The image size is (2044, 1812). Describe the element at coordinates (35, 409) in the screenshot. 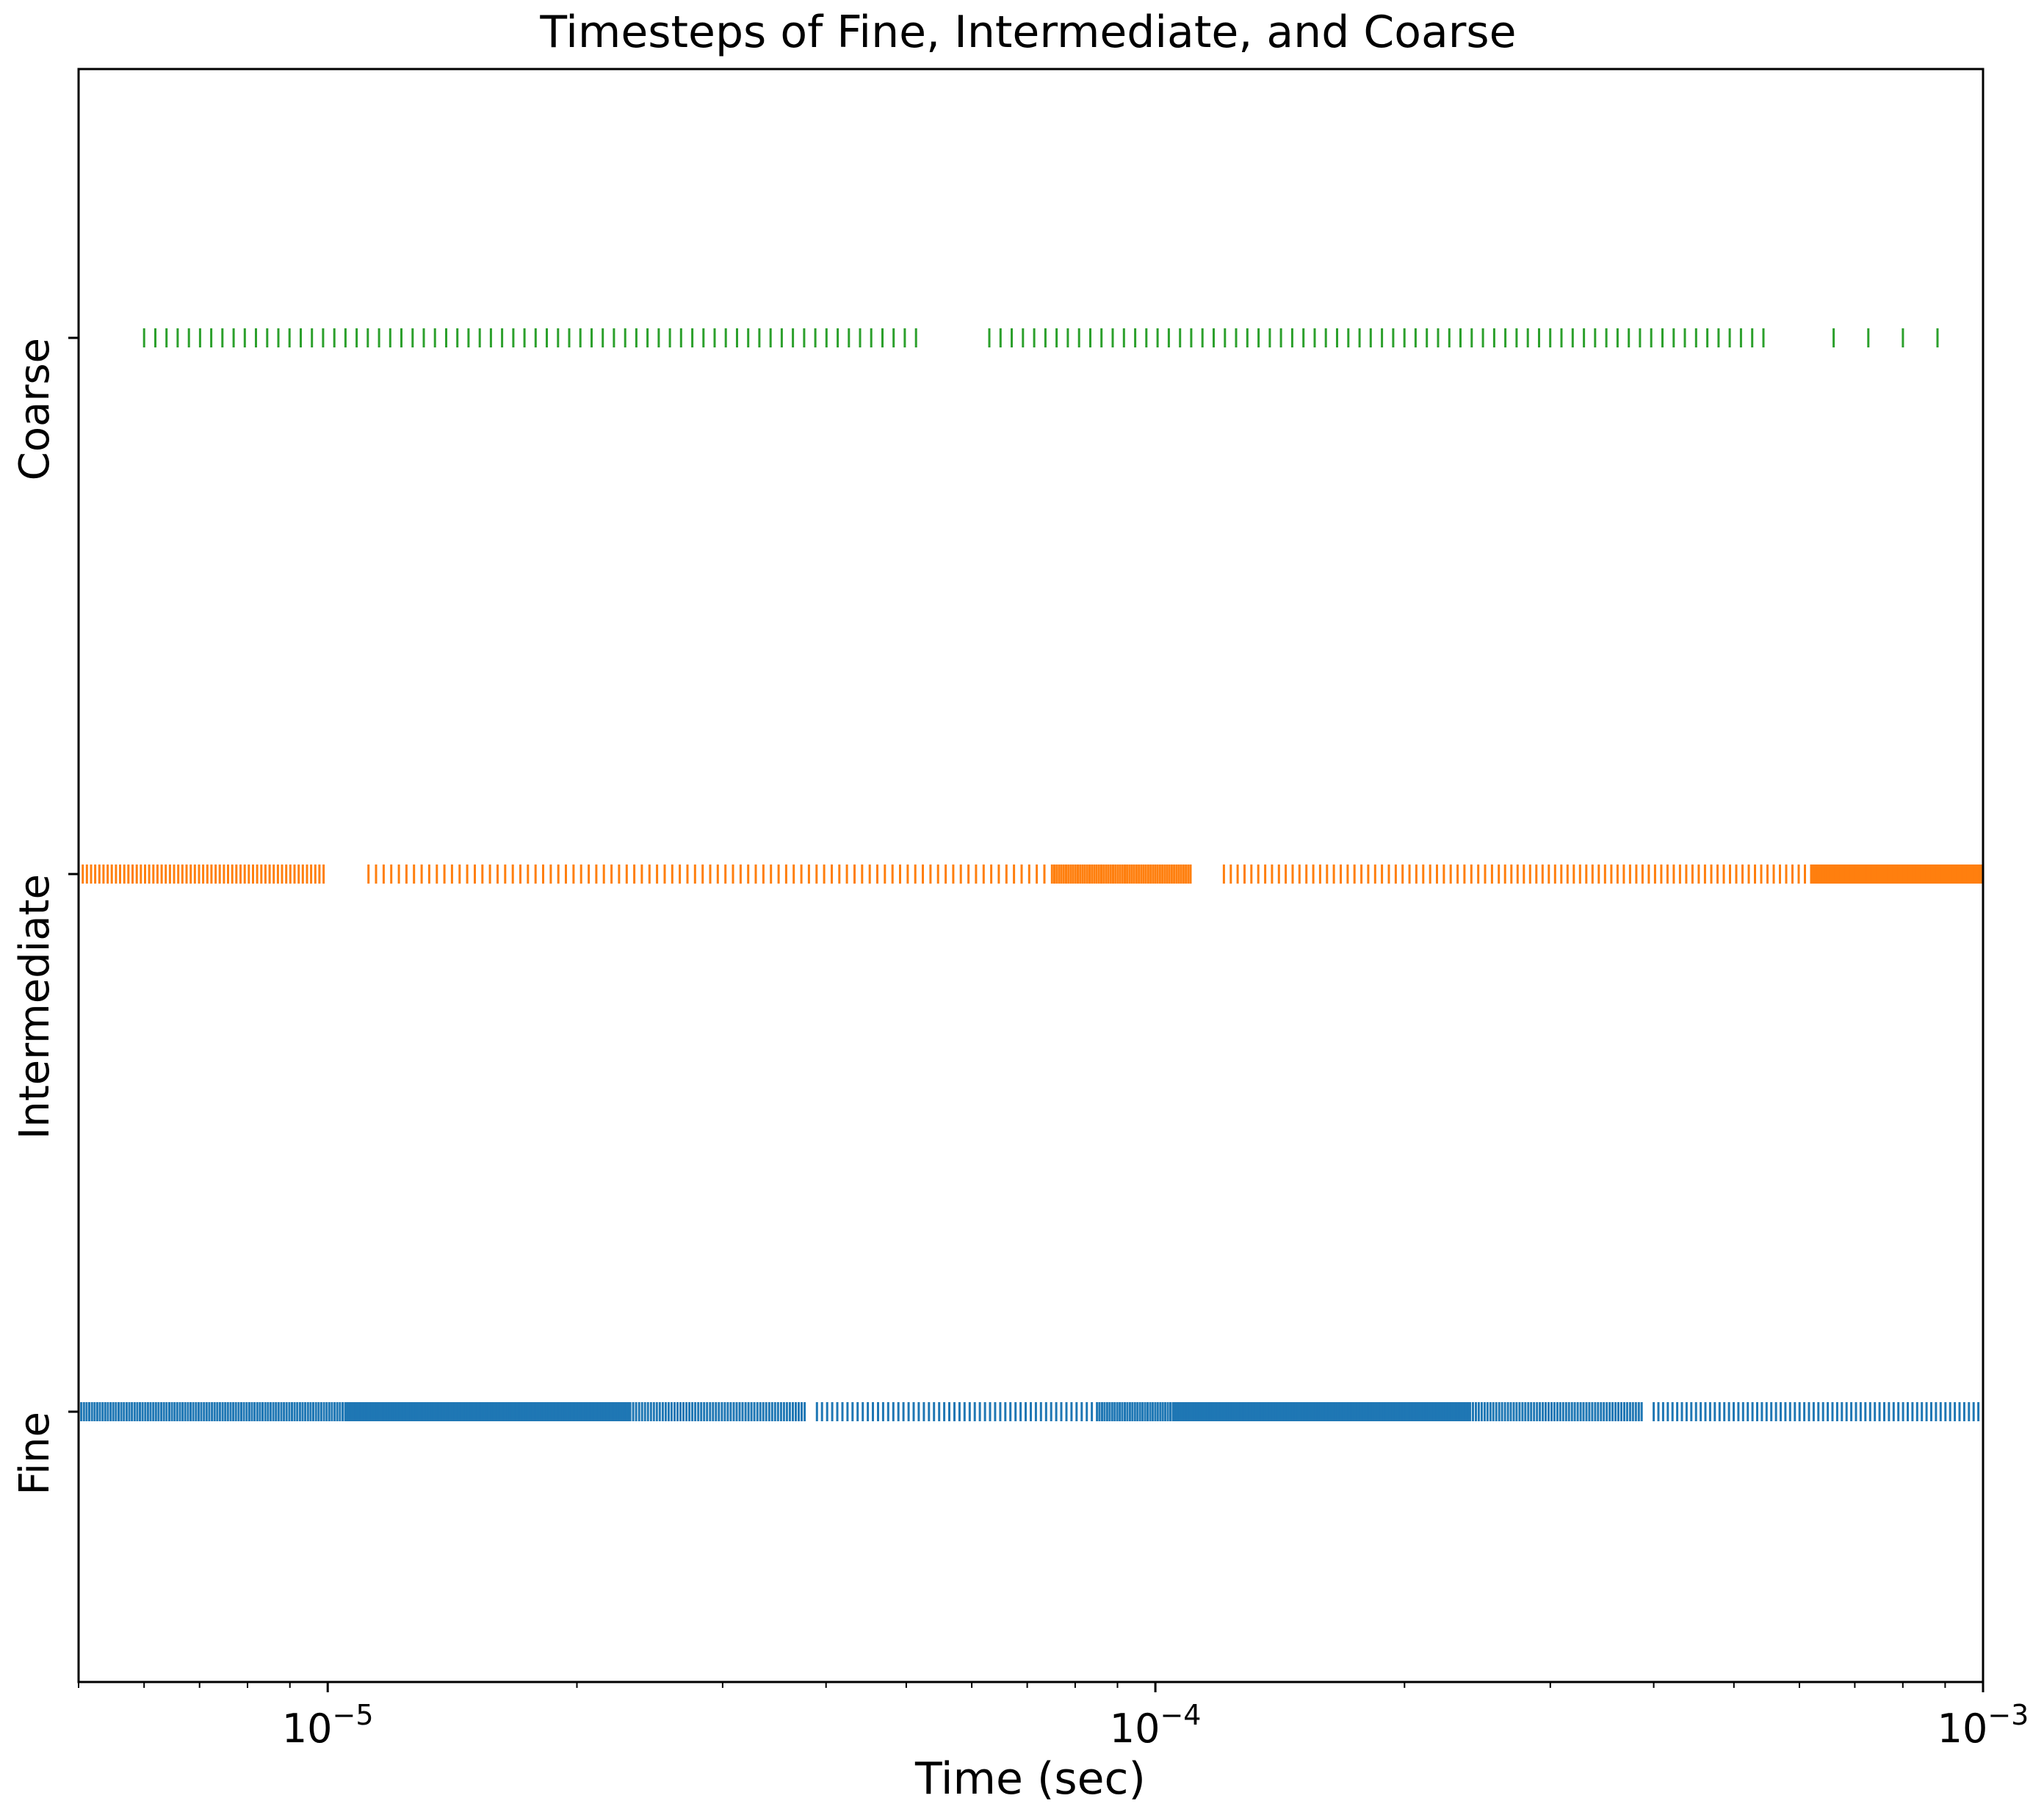

I see `y-category-label-coarse: Coarse` at that location.